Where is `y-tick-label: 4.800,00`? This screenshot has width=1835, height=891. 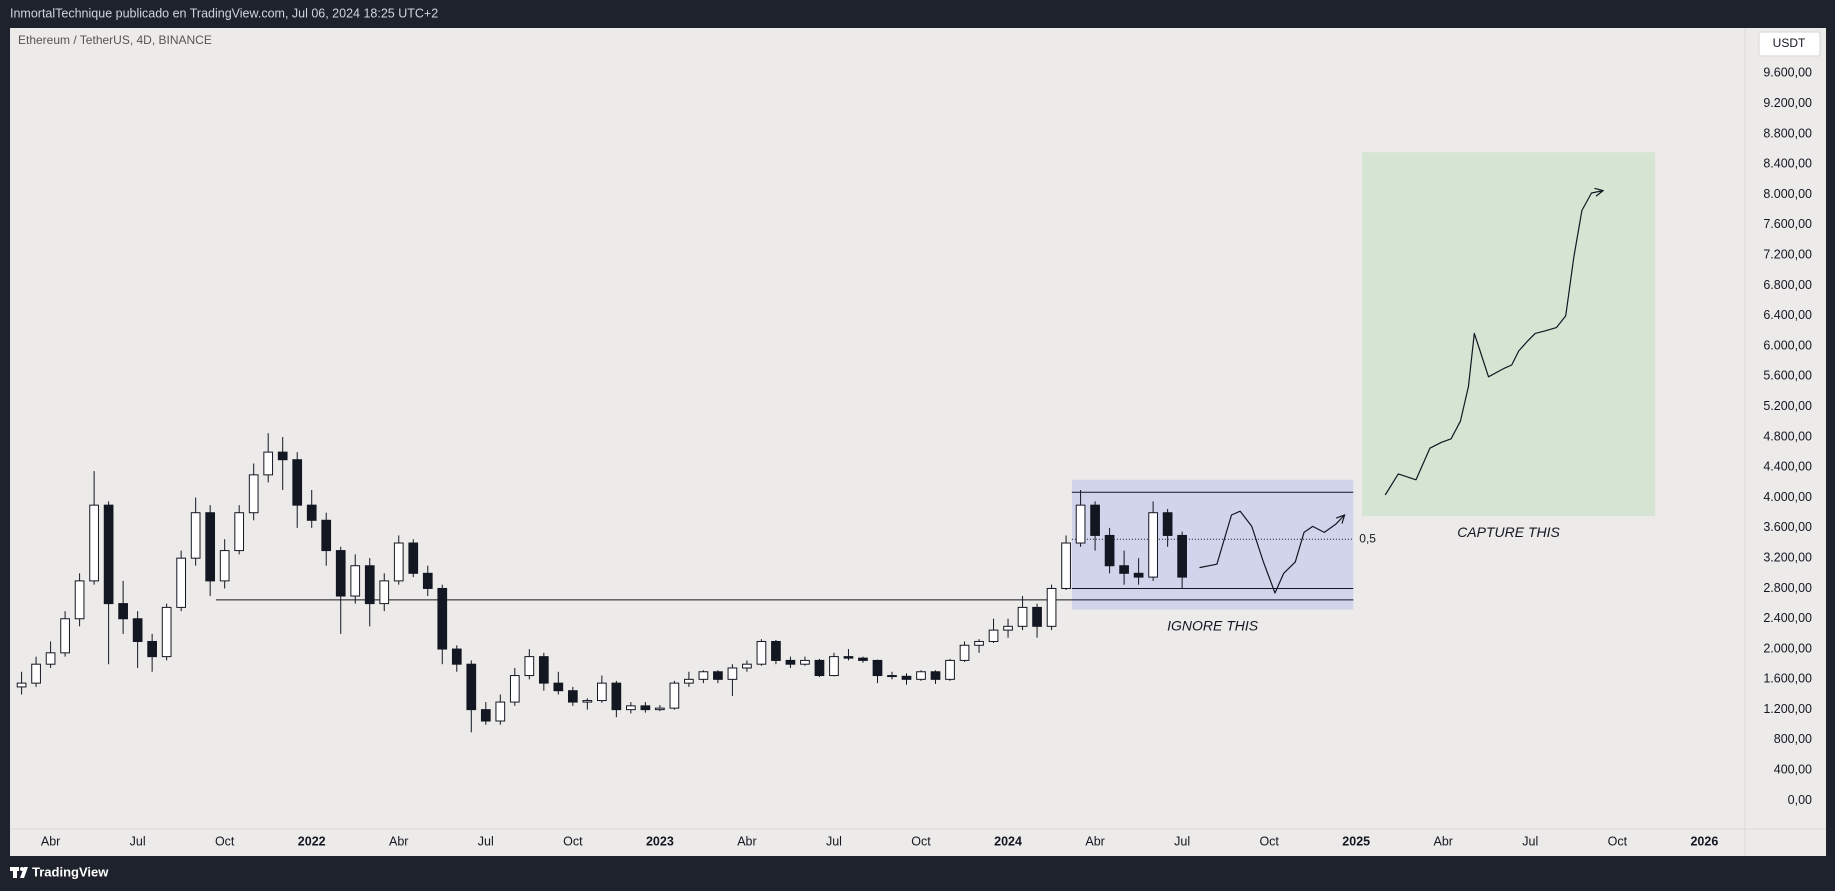 y-tick-label: 4.800,00 is located at coordinates (1787, 436).